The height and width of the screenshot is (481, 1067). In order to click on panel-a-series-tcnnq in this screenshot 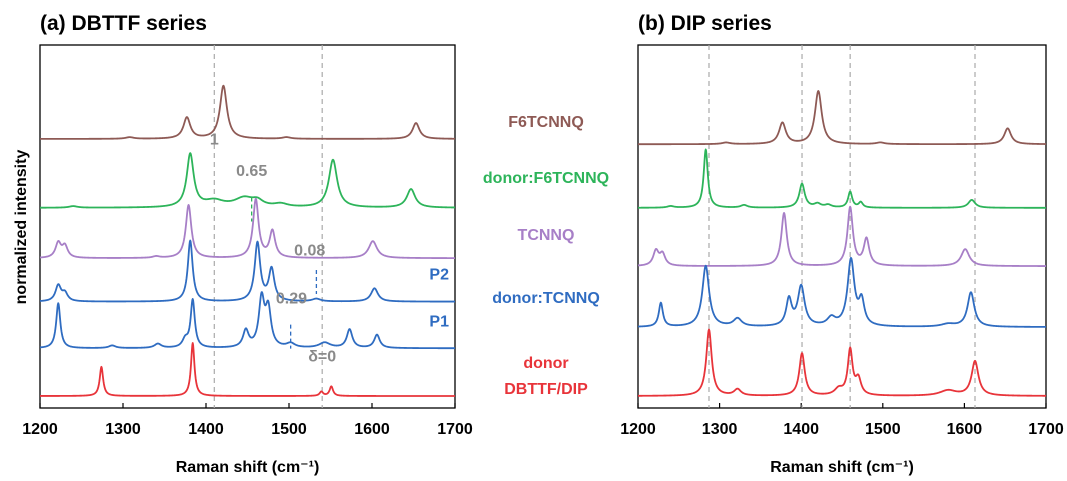, I will do `click(247, 228)`.